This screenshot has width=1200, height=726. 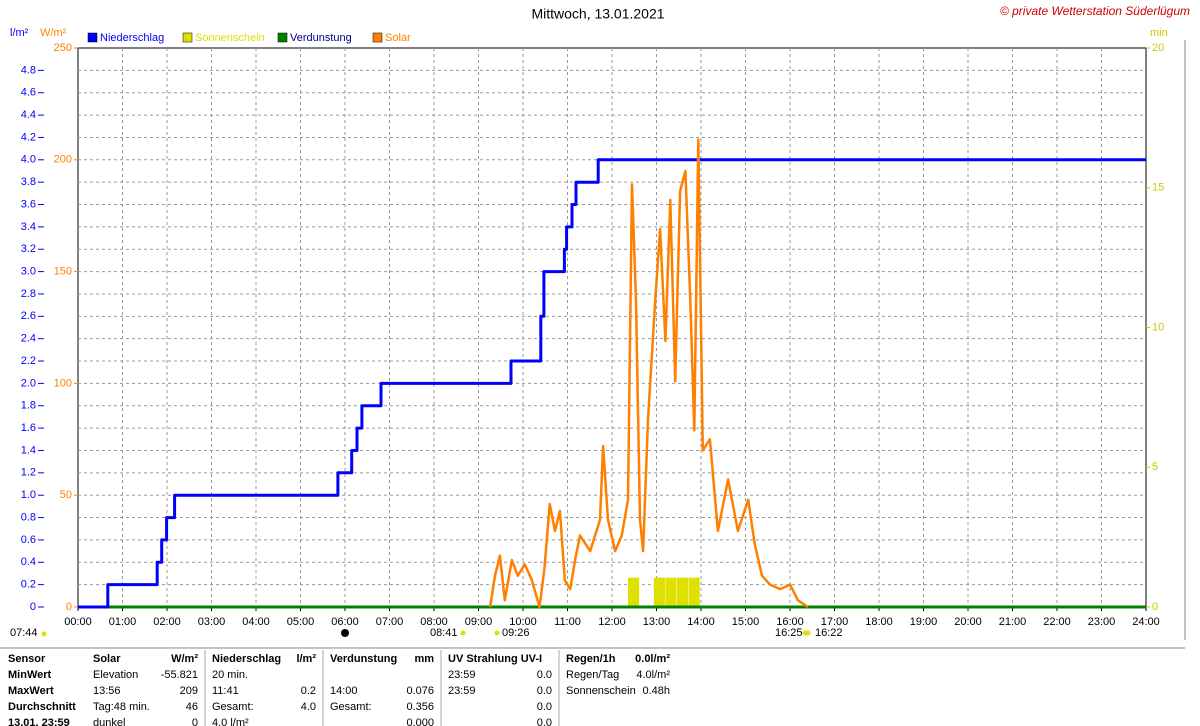 I want to click on y2-tick-label: 0, so click(x=69, y=607).